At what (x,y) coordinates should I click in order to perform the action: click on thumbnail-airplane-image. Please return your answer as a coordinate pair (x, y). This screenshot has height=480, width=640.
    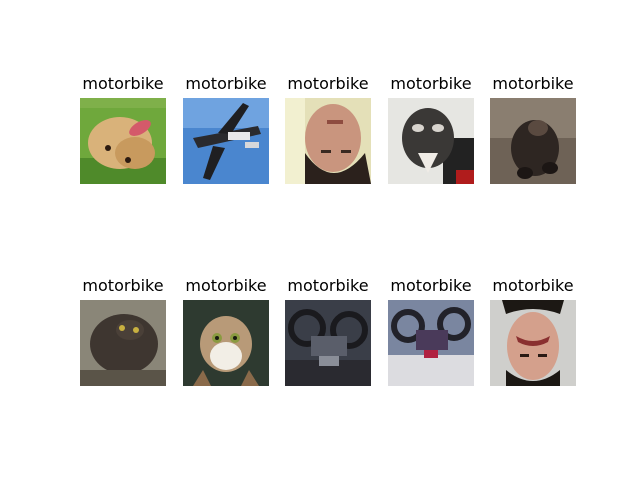
    Looking at the image, I should click on (226, 141).